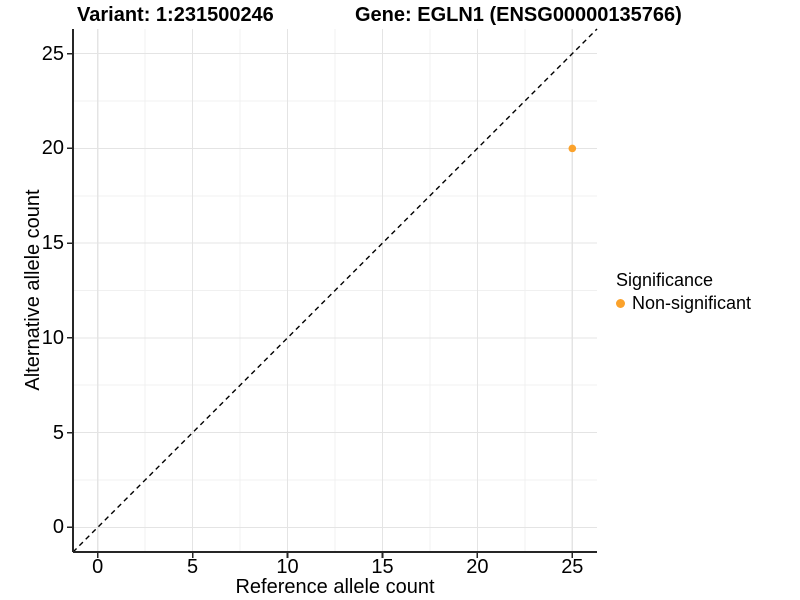 The width and height of the screenshot is (800, 600). Describe the element at coordinates (33, 290) in the screenshot. I see `y-axis-title: Alternative allele count` at that location.